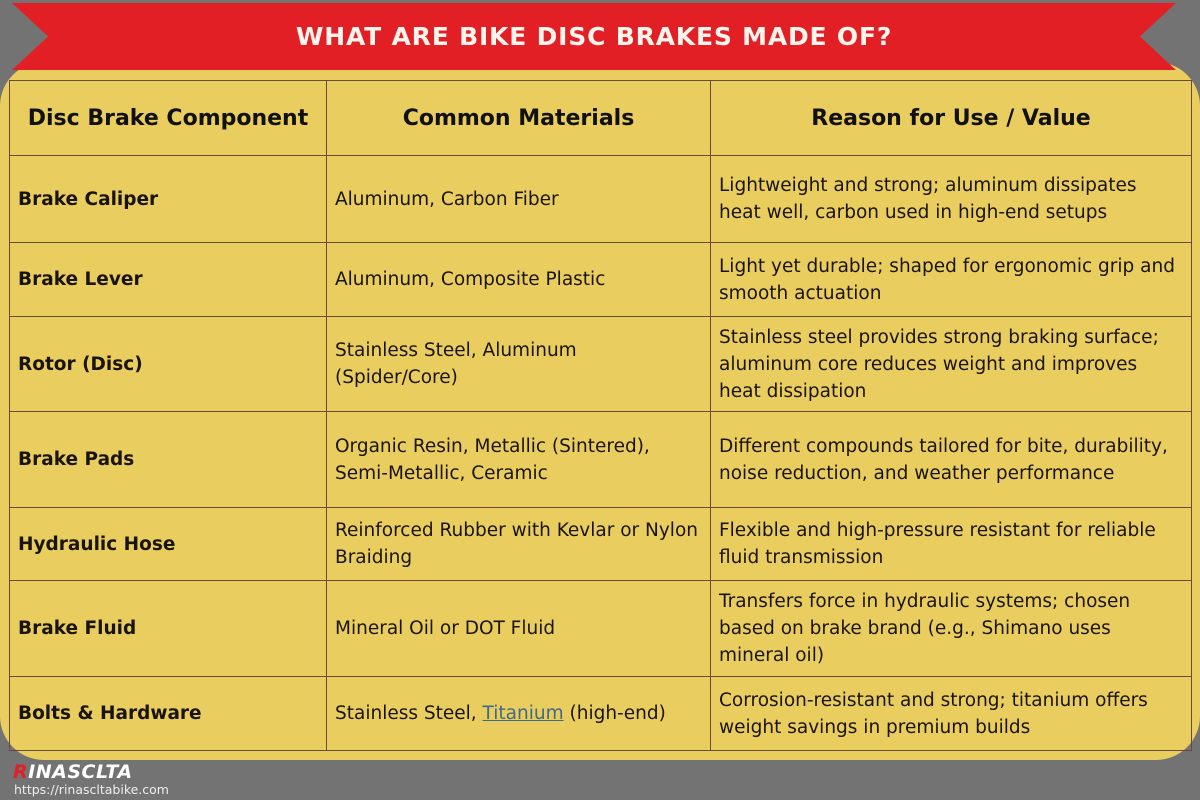 The image size is (1200, 800). I want to click on materials-cell: Mineral Oil or DOT Fluid, so click(518, 628).